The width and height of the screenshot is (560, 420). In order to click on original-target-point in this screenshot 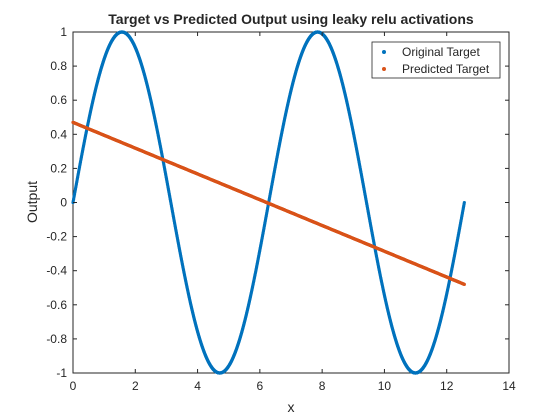, I will do `click(464, 202)`.